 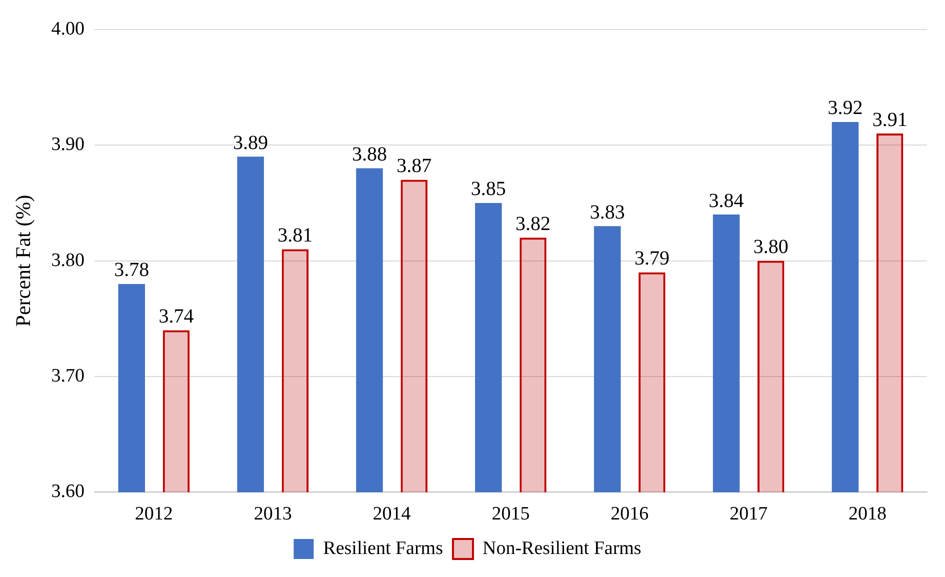 I want to click on data-label: 3.78, so click(x=132, y=270).